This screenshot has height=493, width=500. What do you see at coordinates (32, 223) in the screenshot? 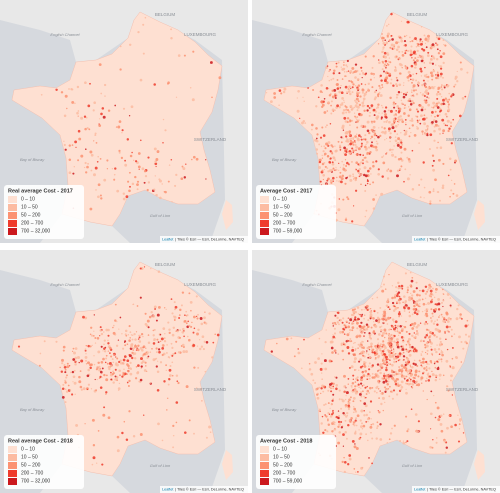
I see `legend-label: 200 – 700` at bounding box center [32, 223].